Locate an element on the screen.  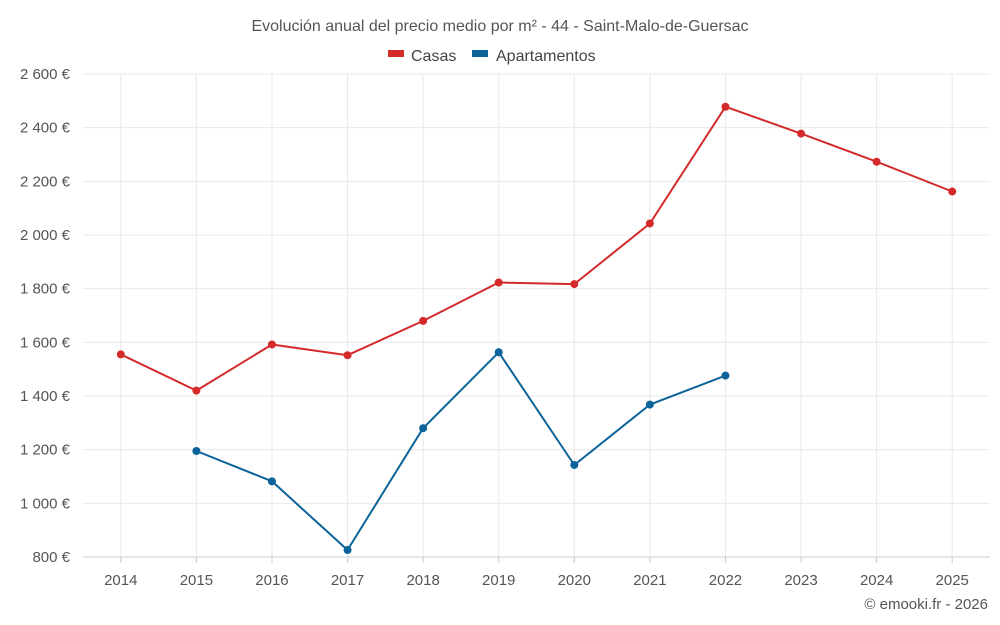
x-tick-label: 2017 is located at coordinates (347, 580).